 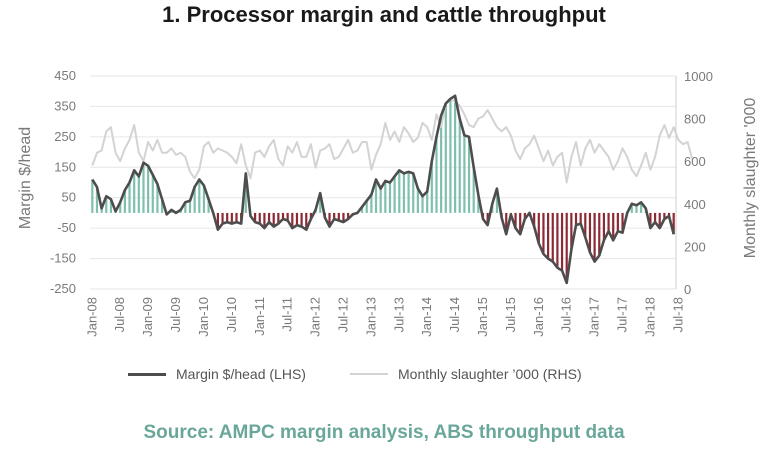 I want to click on x-tick-label-18: Jan-17, so click(x=594, y=317).